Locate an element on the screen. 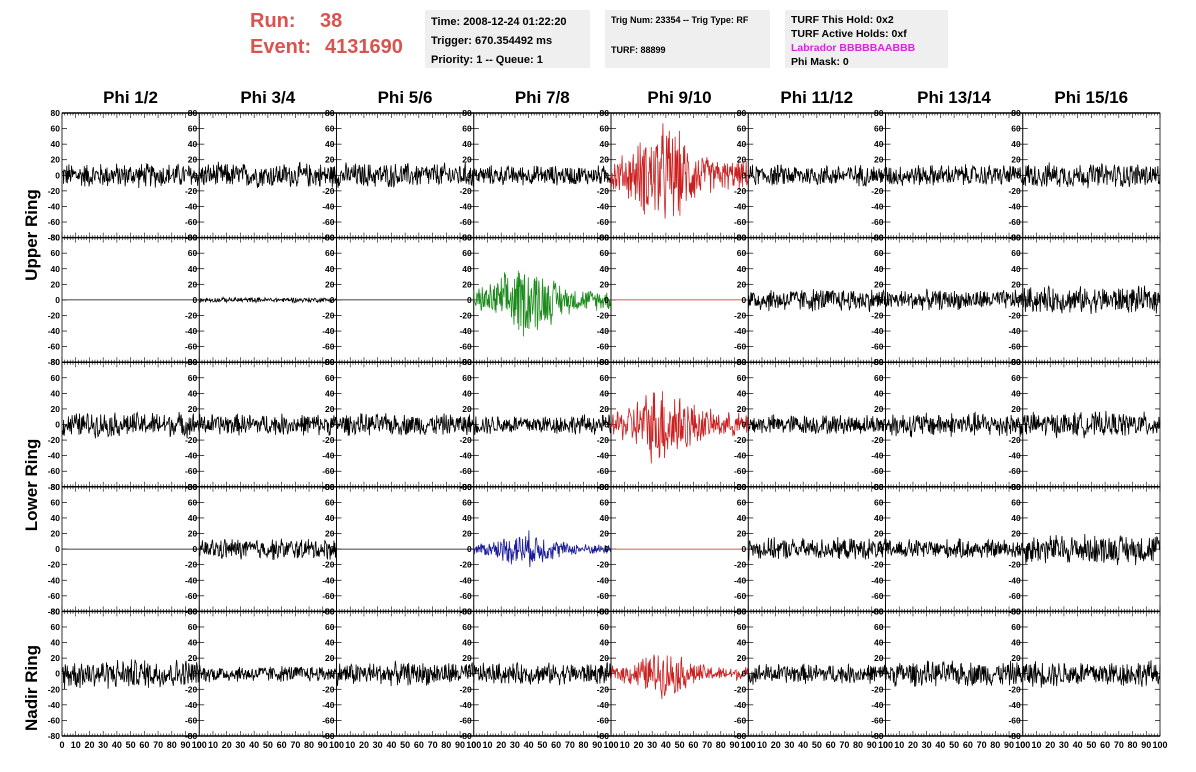 The height and width of the screenshot is (772, 1196). turf-hold-text: TURF This Hold: 0x2 is located at coordinates (842, 20).